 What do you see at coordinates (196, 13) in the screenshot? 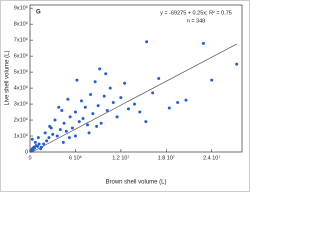
I see `equation: y = -69275 + 0.25x; R² = 0.75` at bounding box center [196, 13].